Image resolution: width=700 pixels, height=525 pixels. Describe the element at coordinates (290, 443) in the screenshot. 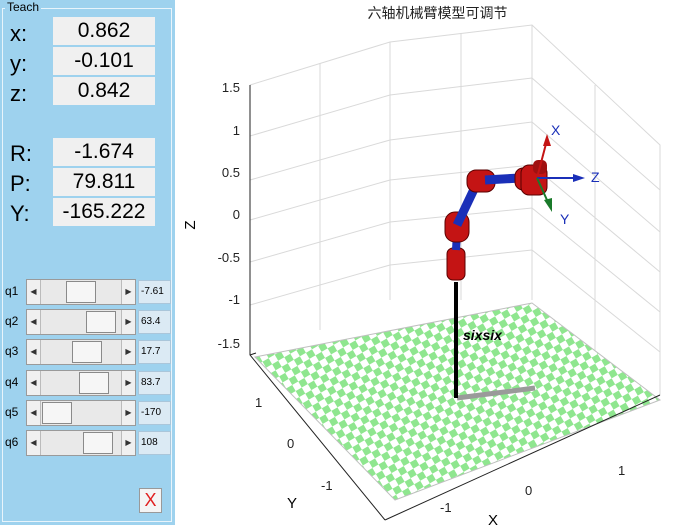

I see `y-tick: 0` at that location.